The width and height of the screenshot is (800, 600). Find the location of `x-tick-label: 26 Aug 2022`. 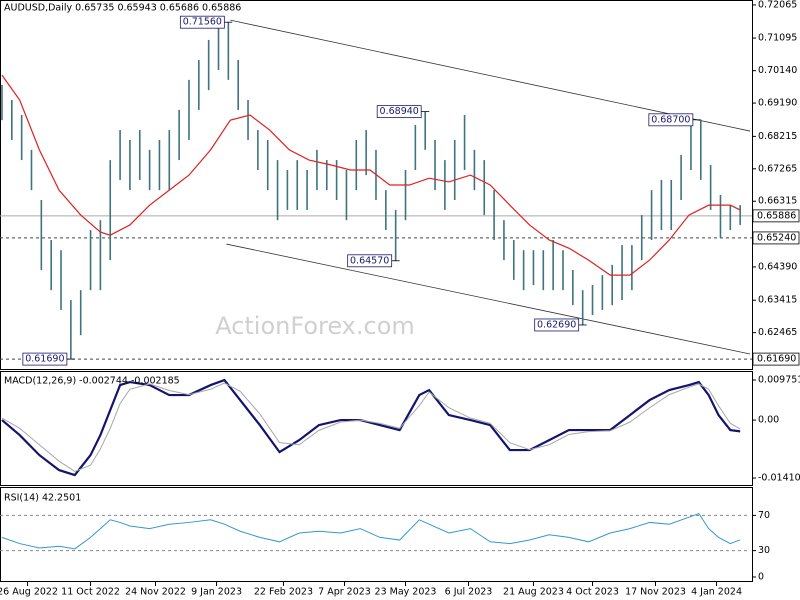

x-tick-label: 26 Aug 2022 is located at coordinates (29, 592).